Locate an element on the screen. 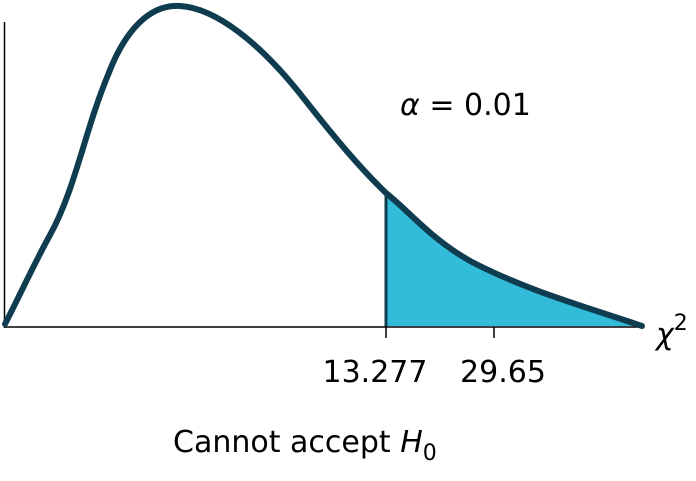 The height and width of the screenshot is (481, 696). conclusion-text: Cannot accept H0 is located at coordinates (305, 445).